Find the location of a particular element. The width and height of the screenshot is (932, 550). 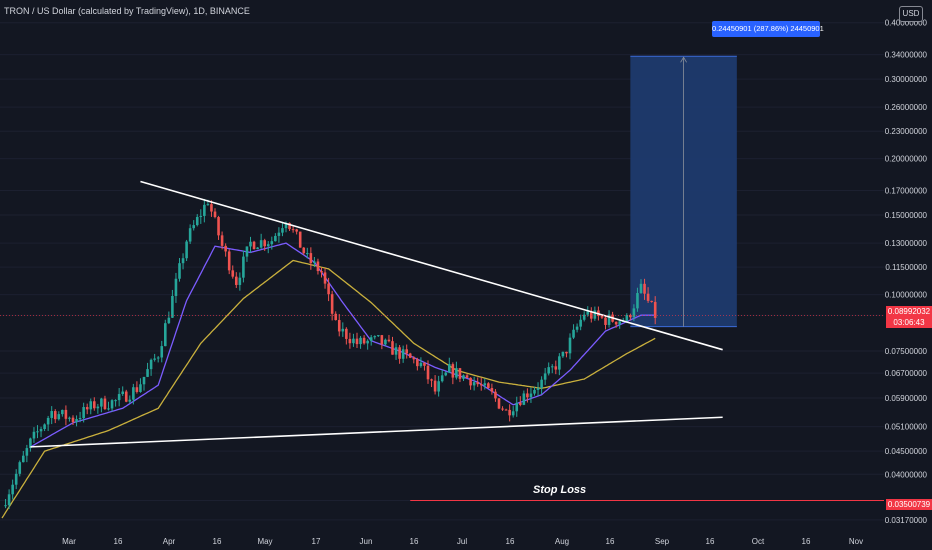

current-price-tag: 0.08992032 03:06:43 is located at coordinates (909, 317).